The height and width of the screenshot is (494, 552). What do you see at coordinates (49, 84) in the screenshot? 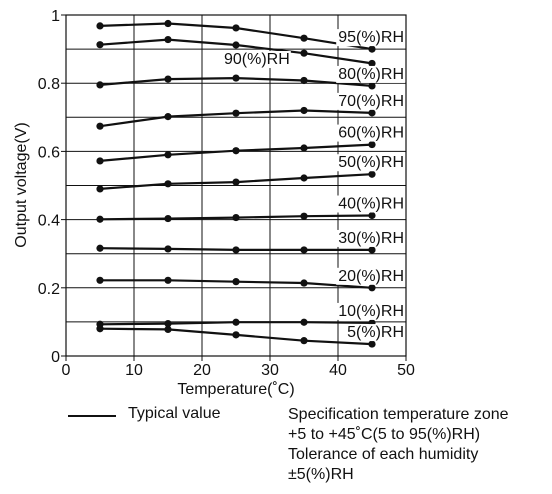
I see `y-tick-label: 0.8` at bounding box center [49, 84].